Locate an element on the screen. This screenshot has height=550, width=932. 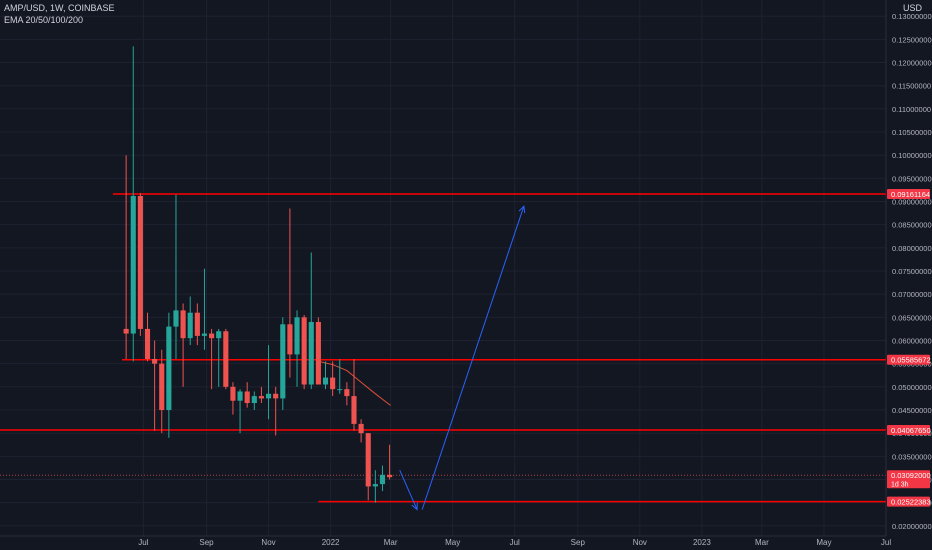
price-tag-label: 0.05585672 is located at coordinates (911, 360).